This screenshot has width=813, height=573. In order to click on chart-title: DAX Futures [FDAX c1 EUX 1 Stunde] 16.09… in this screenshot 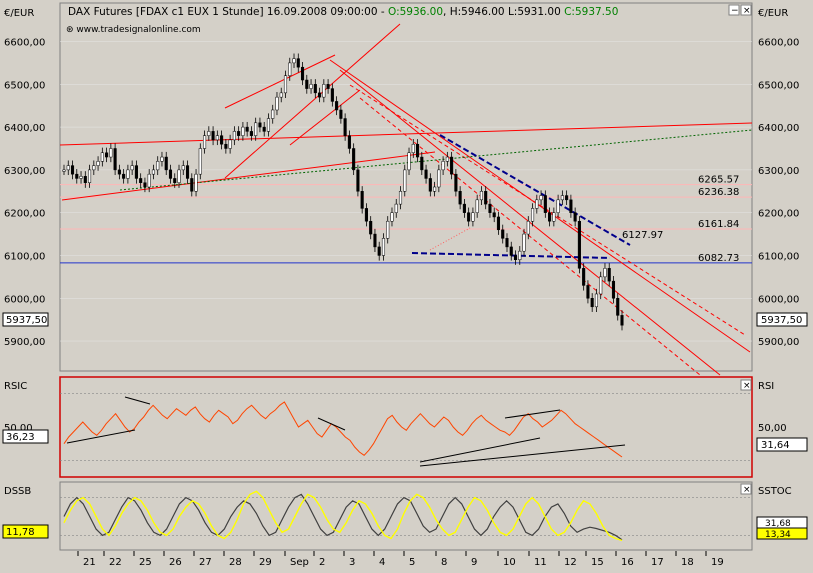, I will do `click(343, 12)`.